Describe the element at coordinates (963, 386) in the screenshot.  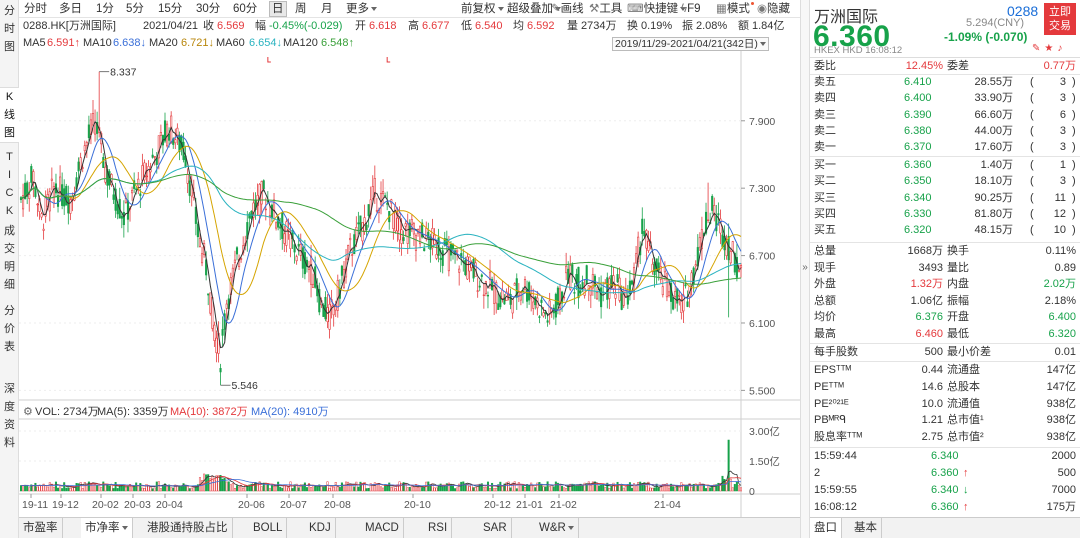
I see `fund-label-2: 总股本` at that location.